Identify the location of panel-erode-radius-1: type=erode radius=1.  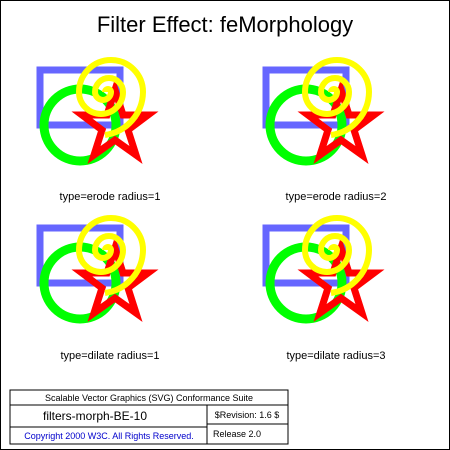
(100, 131).